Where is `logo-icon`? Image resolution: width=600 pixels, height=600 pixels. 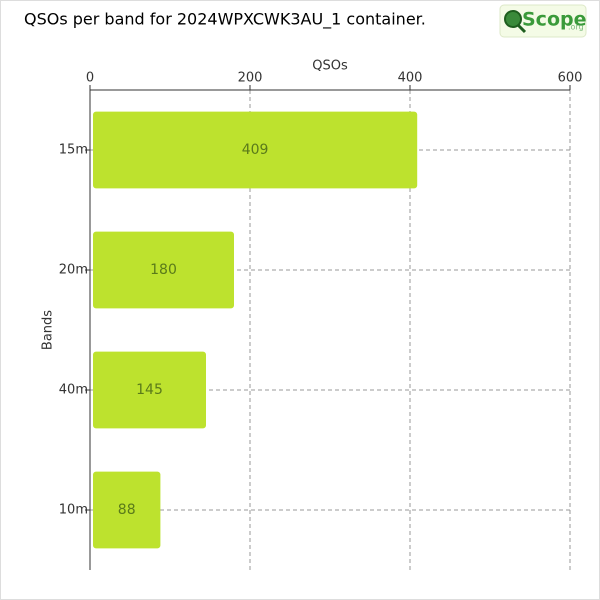 logo-icon is located at coordinates (513, 19).